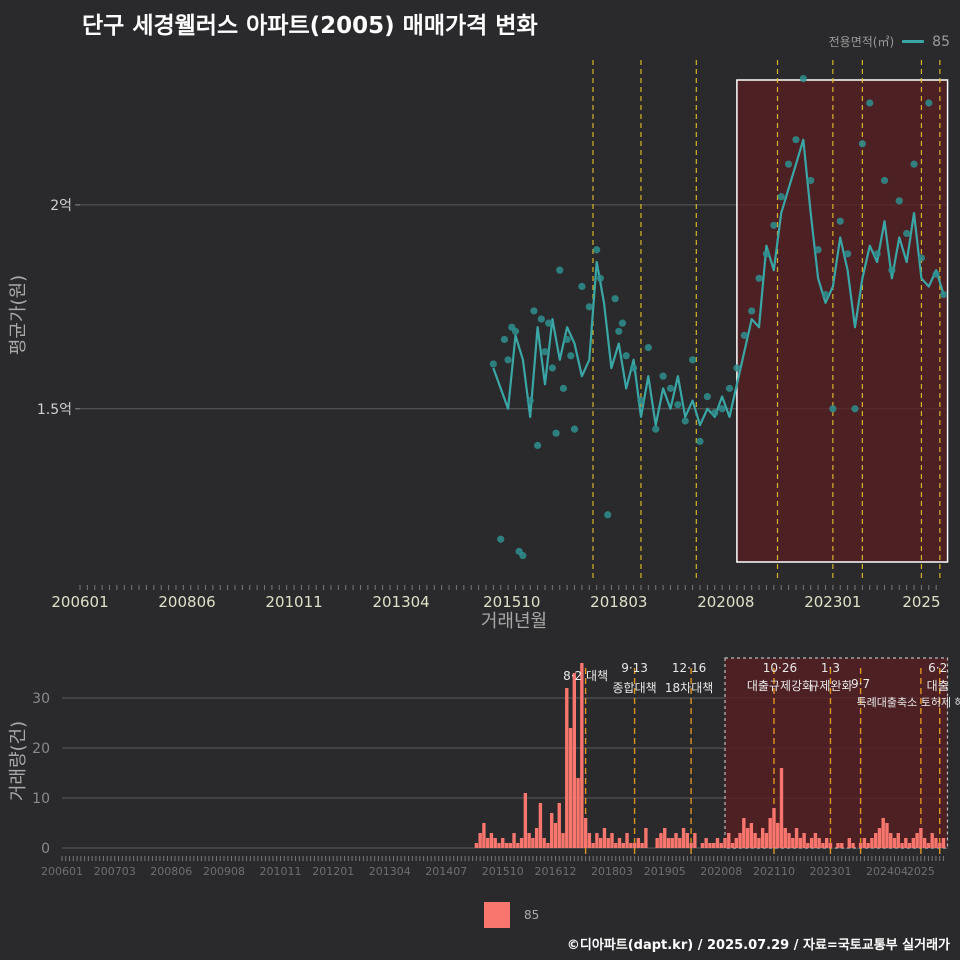 The height and width of the screenshot is (960, 960). I want to click on policy-annotation: 6·2, so click(937, 668).